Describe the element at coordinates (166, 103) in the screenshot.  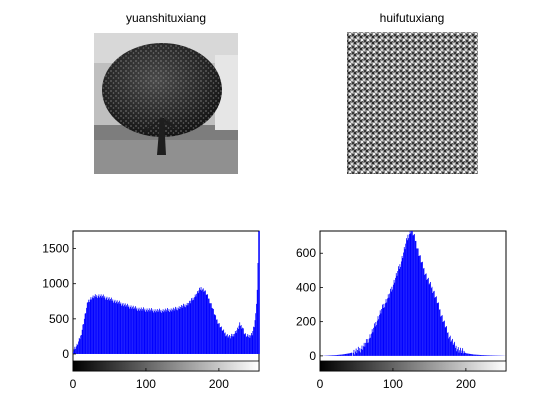
I see `original-image` at that location.